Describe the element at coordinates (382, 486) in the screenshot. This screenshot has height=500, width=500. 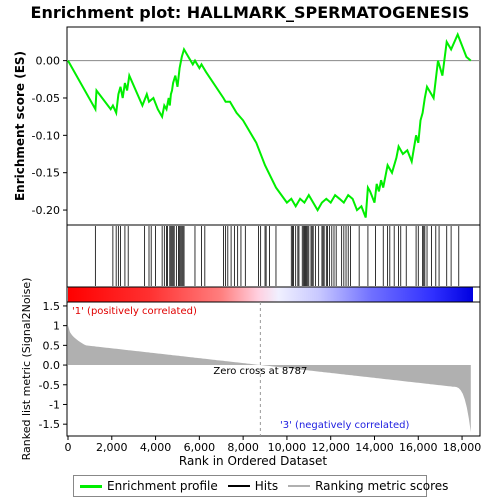
I see `legend-metric-label: Ranking metric scores` at that location.